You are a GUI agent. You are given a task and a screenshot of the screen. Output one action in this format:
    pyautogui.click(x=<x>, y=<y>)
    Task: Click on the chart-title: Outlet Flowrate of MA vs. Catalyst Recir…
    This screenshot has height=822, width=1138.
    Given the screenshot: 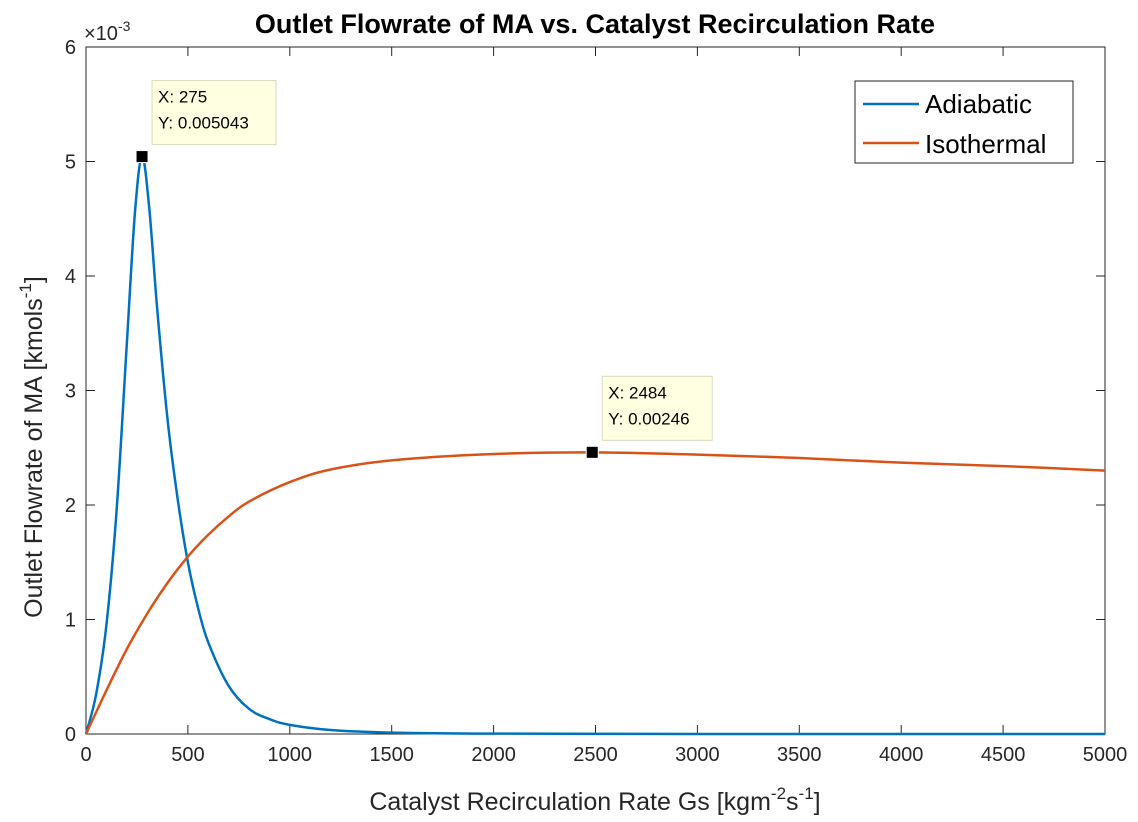 What is the action you would take?
    pyautogui.click(x=595, y=24)
    